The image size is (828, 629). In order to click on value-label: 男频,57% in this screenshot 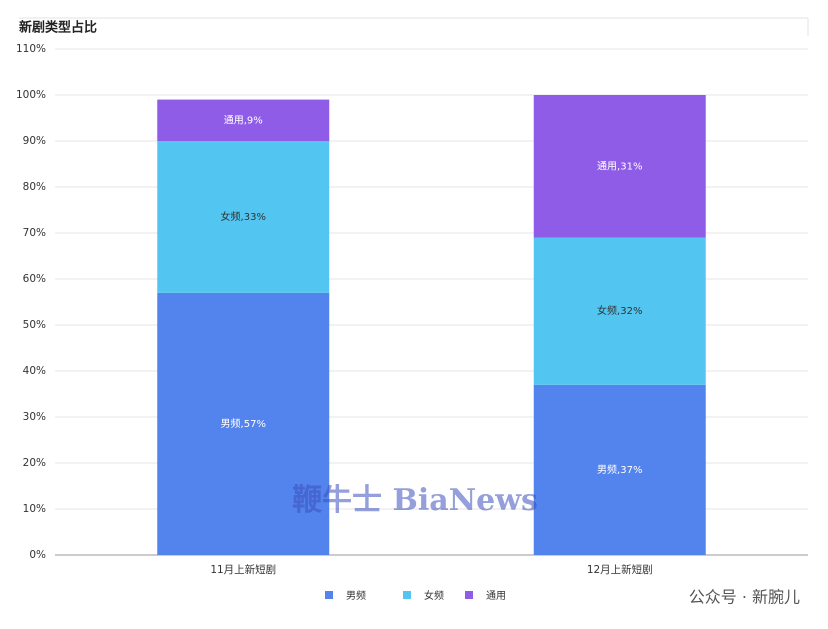, I will do `click(243, 423)`.